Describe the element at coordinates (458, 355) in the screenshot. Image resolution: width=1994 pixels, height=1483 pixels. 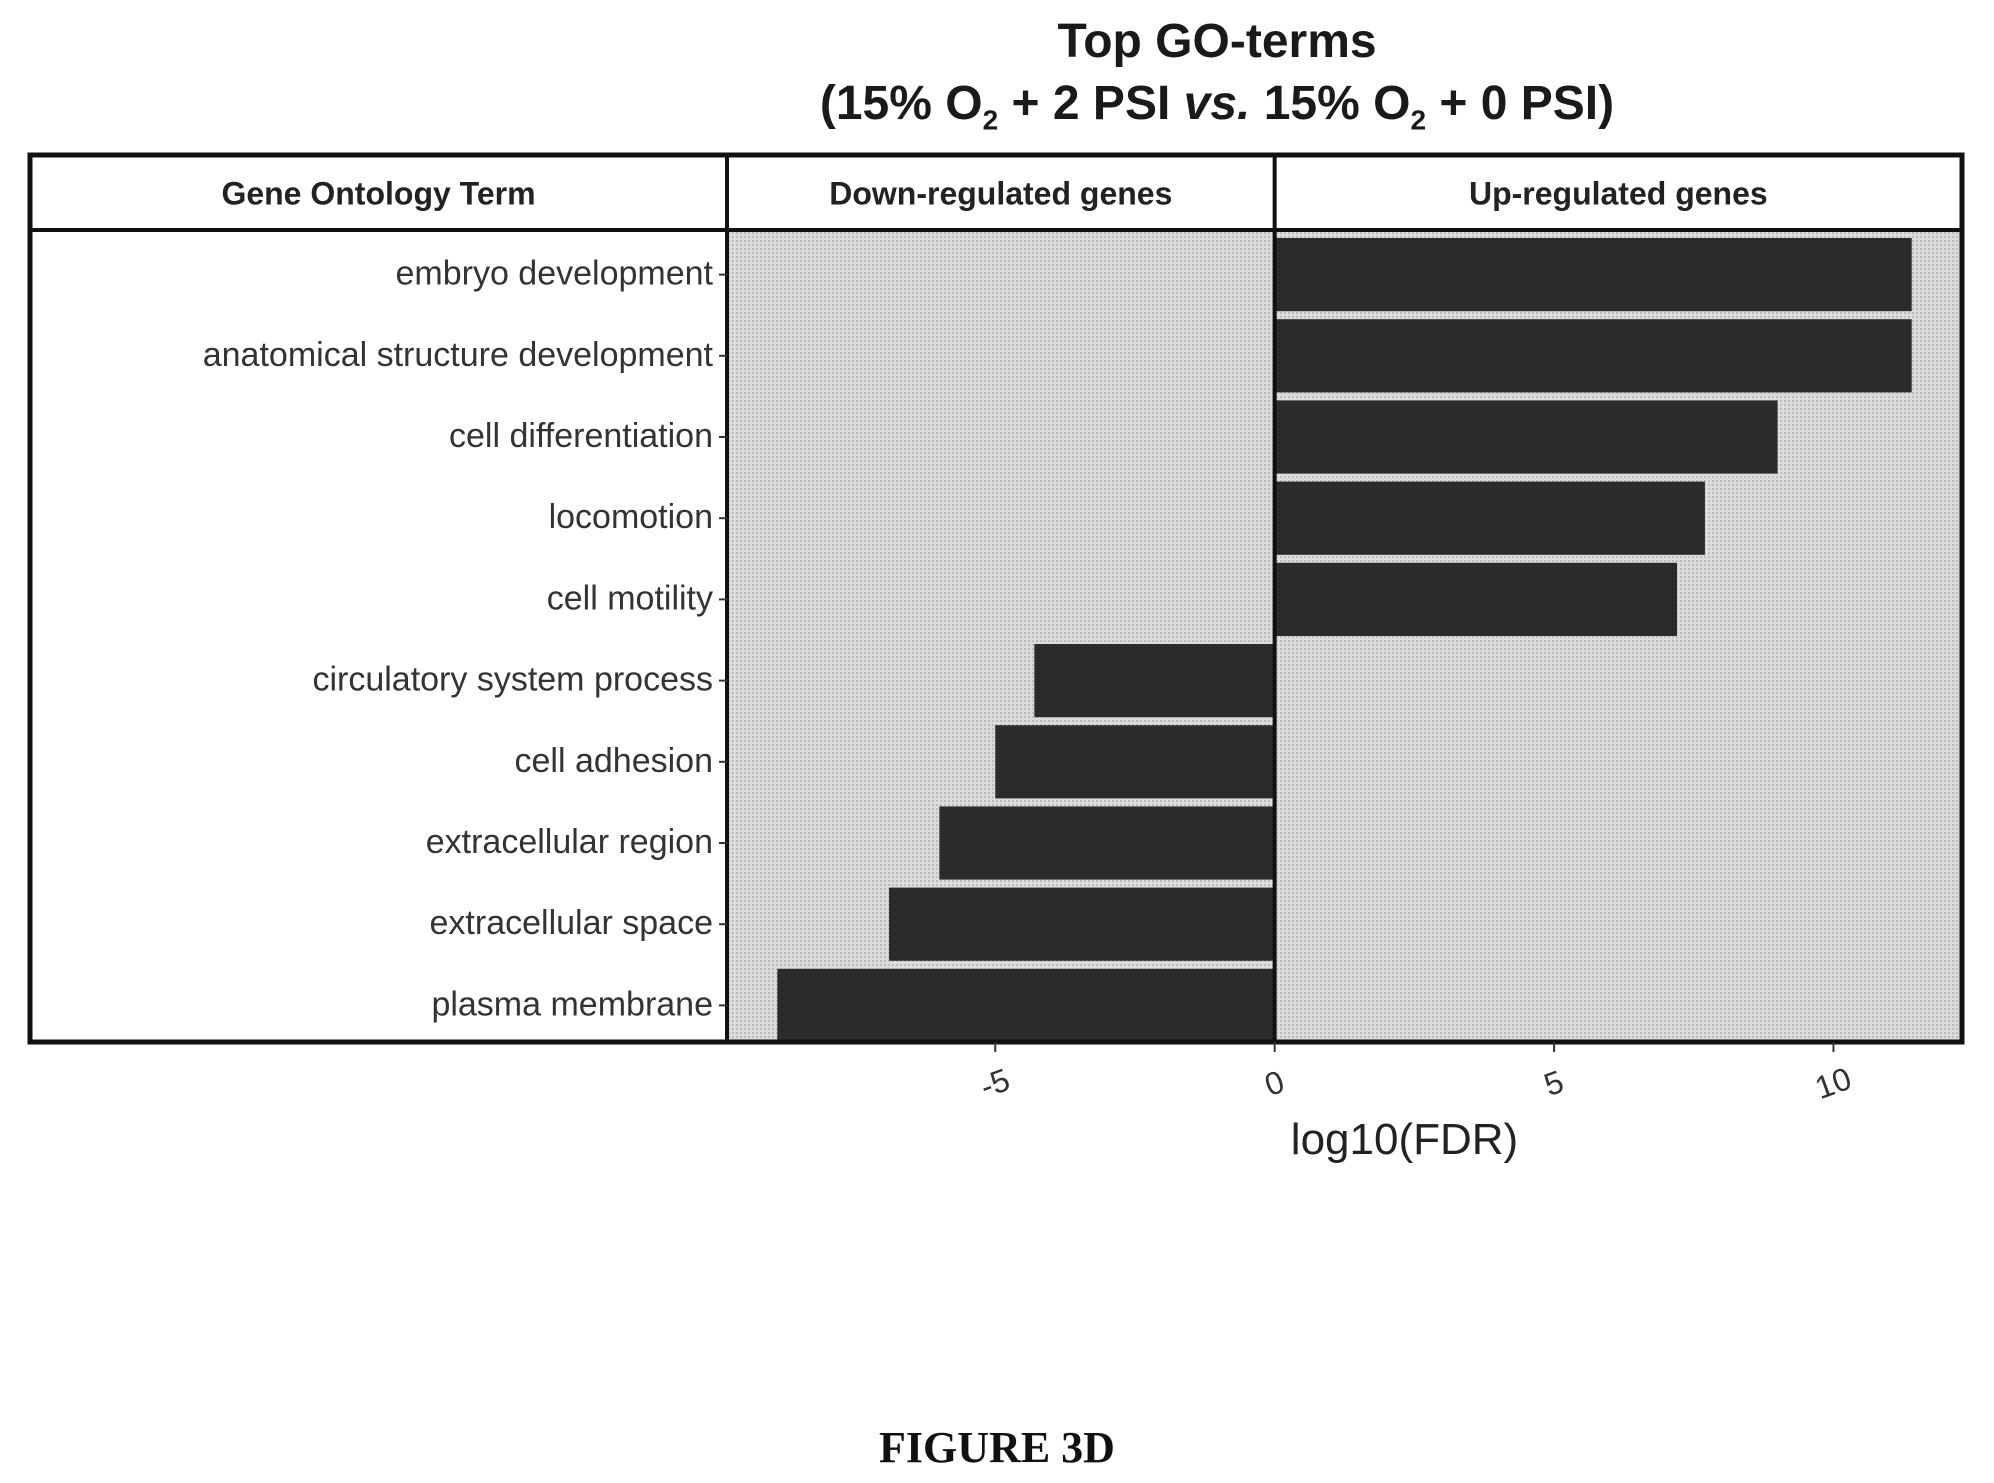
I see `category-label: anatomical structure development` at that location.